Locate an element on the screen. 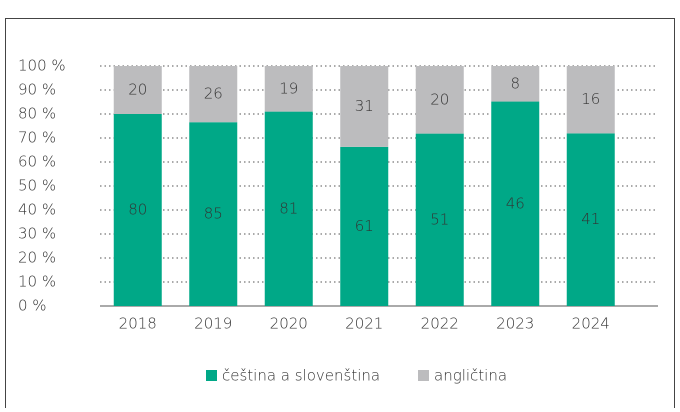  data-label: 80 is located at coordinates (137, 210).